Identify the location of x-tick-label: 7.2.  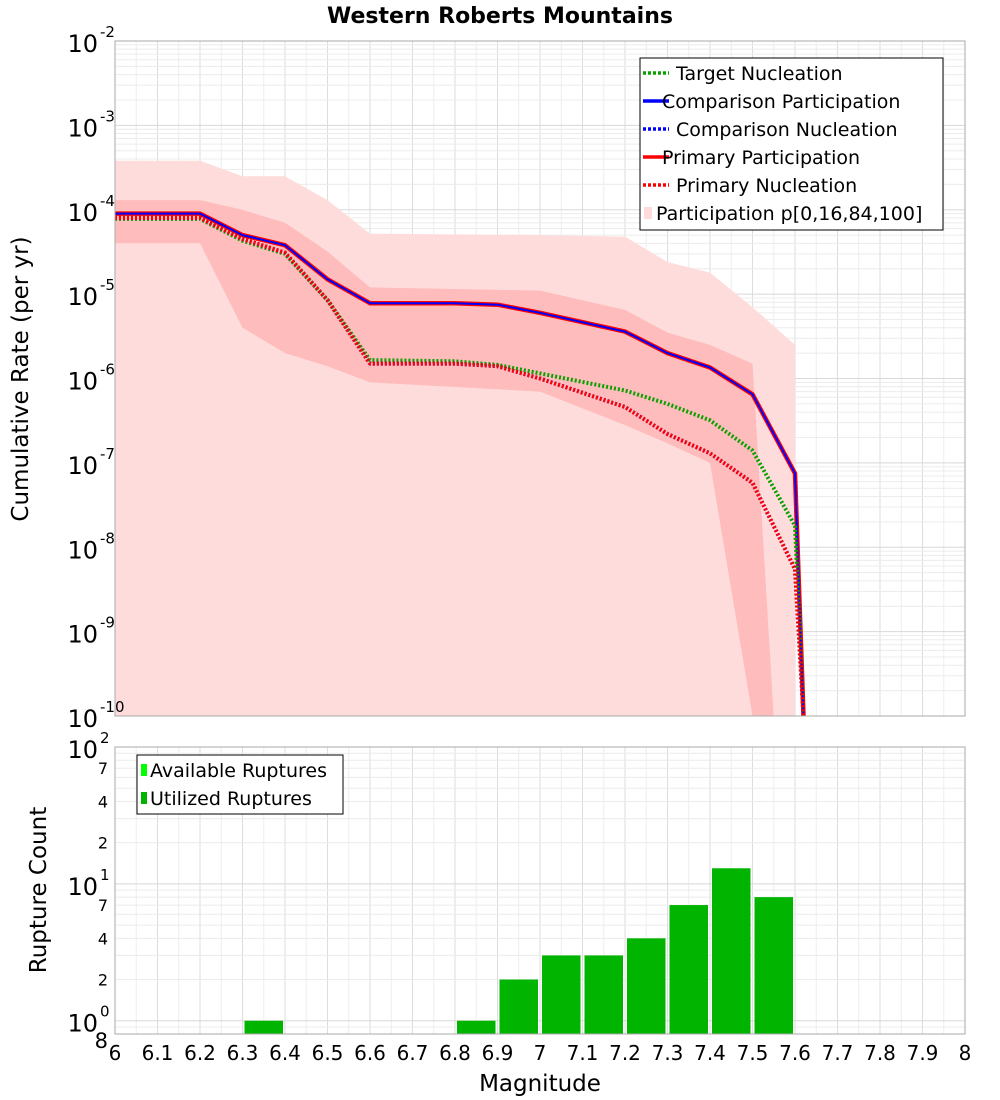
(625, 1053).